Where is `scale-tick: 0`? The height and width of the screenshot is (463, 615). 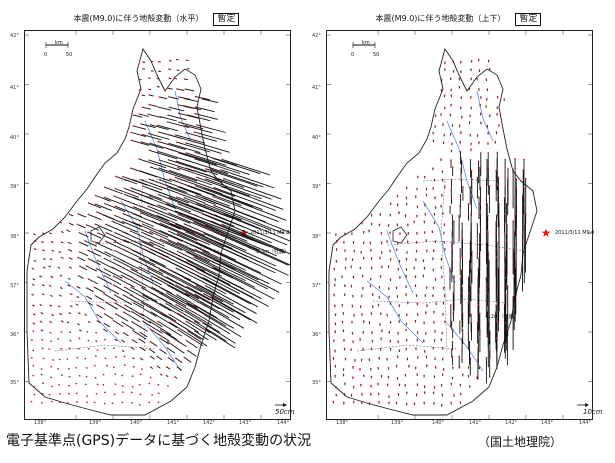 scale-tick: 0 is located at coordinates (46, 55).